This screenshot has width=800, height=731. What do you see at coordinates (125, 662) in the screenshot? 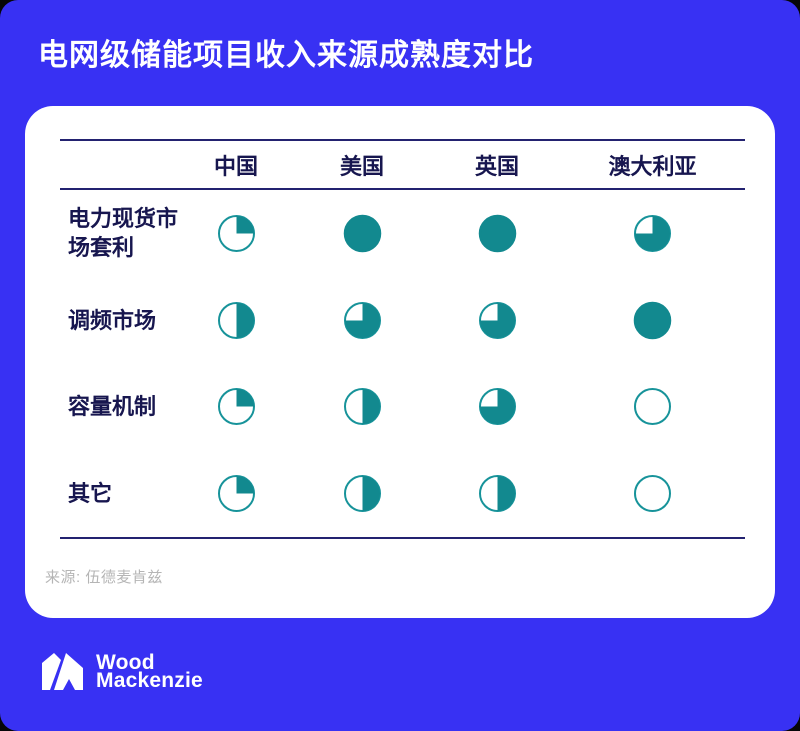
I see `logo-word-line1: Wood` at bounding box center [125, 662].